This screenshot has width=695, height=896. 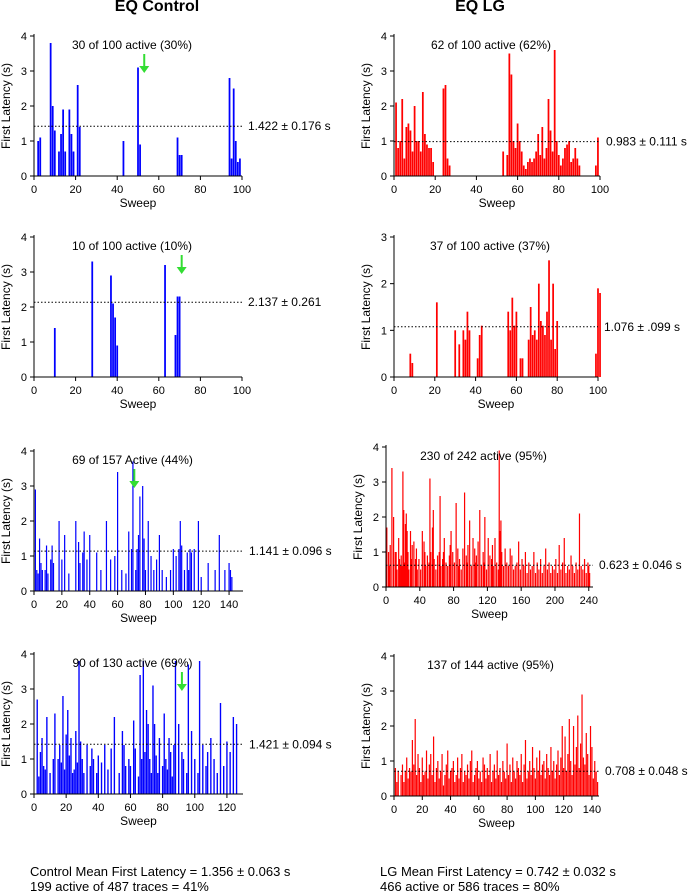 What do you see at coordinates (159, 190) in the screenshot?
I see `x-tick-label: 60` at bounding box center [159, 190].